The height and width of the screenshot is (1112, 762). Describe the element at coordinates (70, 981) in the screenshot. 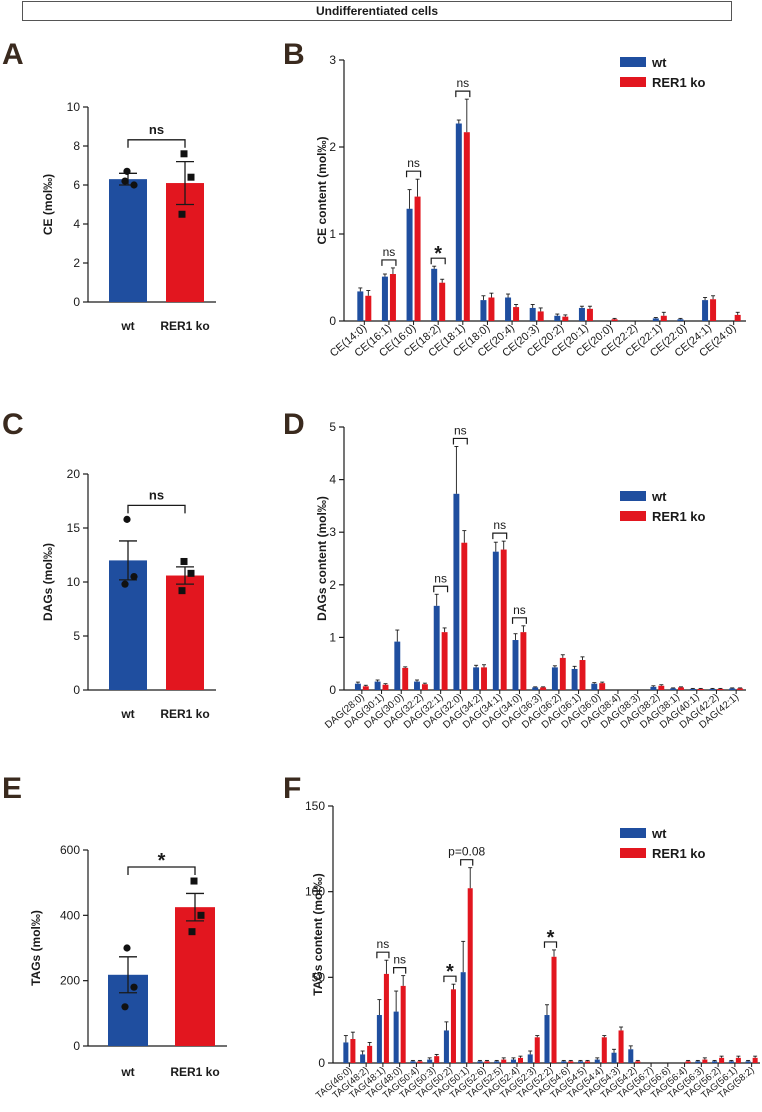

I see `panel-e-y-tick-label: 200` at that location.